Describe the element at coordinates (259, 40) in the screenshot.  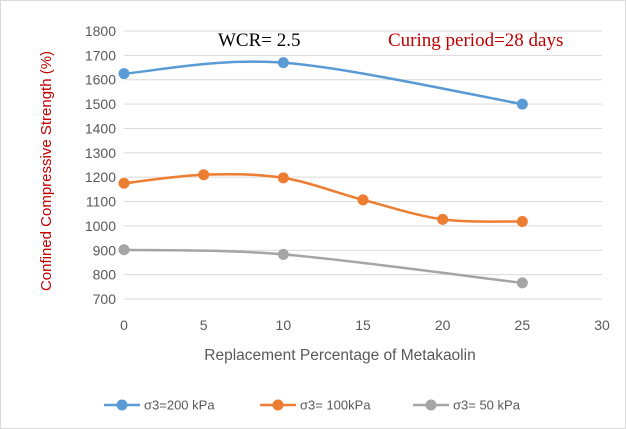
I see `wcr-annotation: WCR= 2.5` at that location.